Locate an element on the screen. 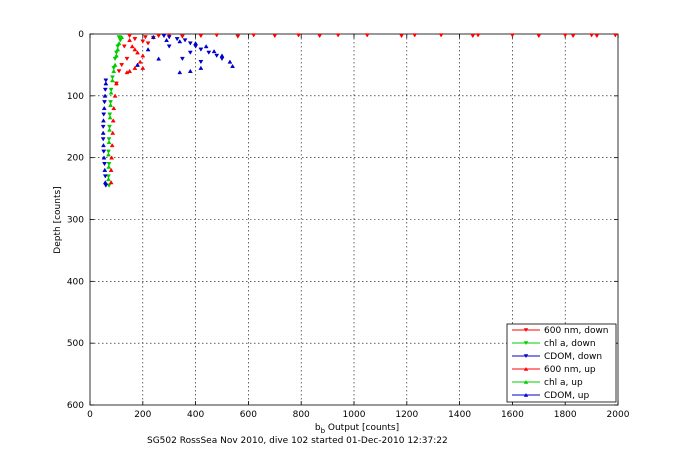 The width and height of the screenshot is (681, 454). x-tick-label: 1600 is located at coordinates (512, 415).